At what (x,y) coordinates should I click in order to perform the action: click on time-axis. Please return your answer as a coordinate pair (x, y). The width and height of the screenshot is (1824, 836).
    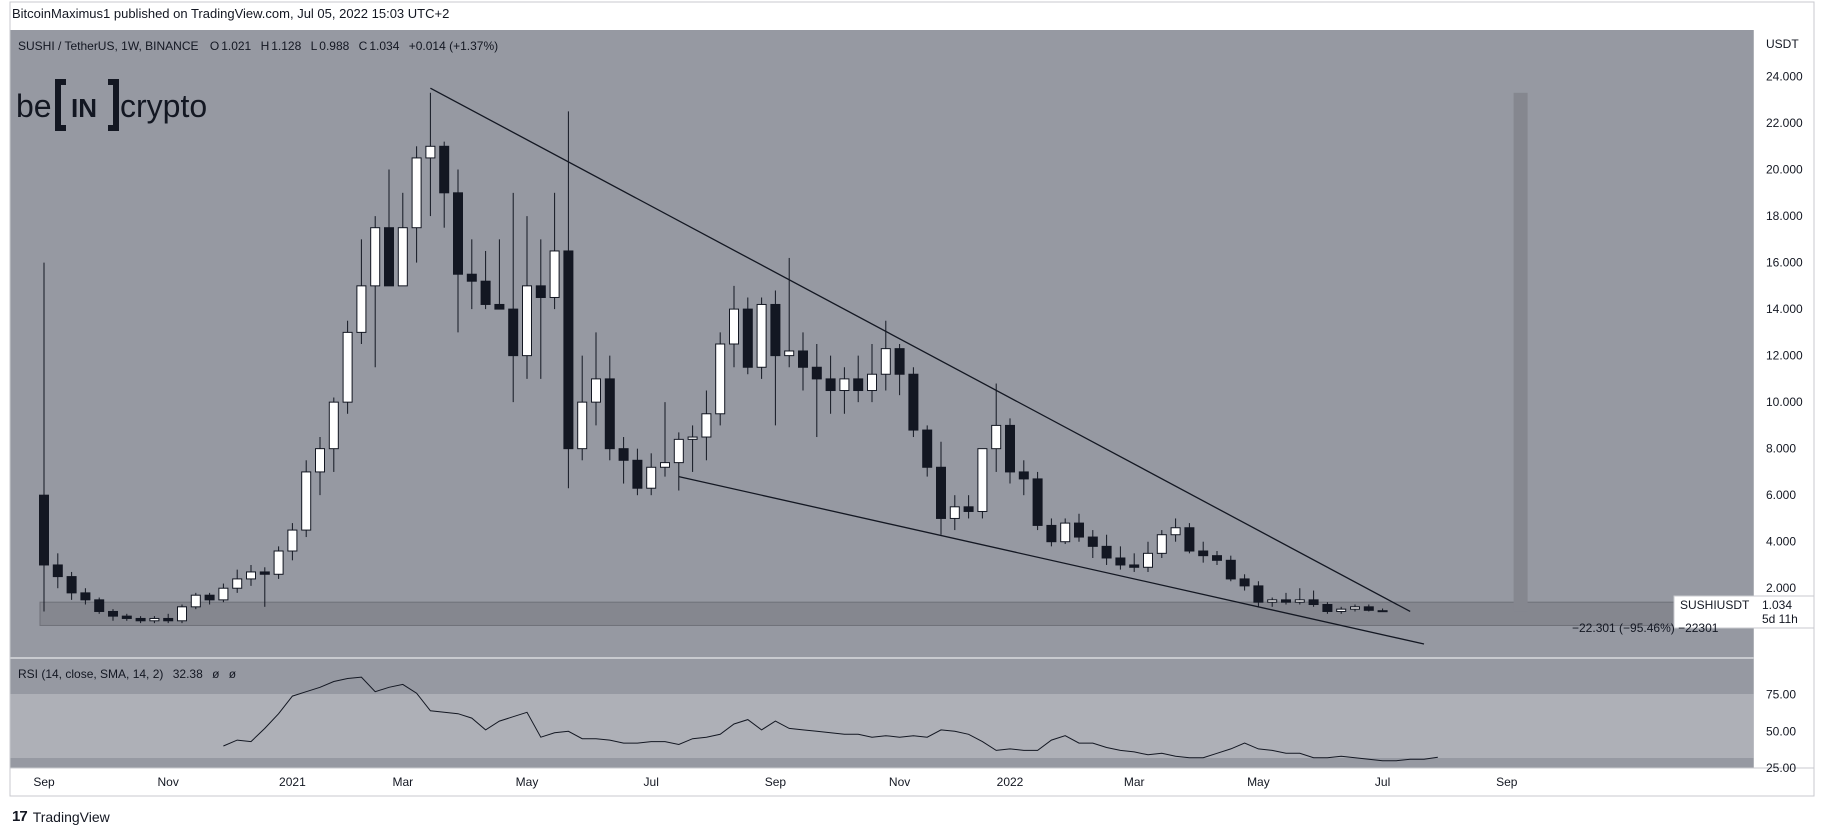
    Looking at the image, I should click on (912, 782).